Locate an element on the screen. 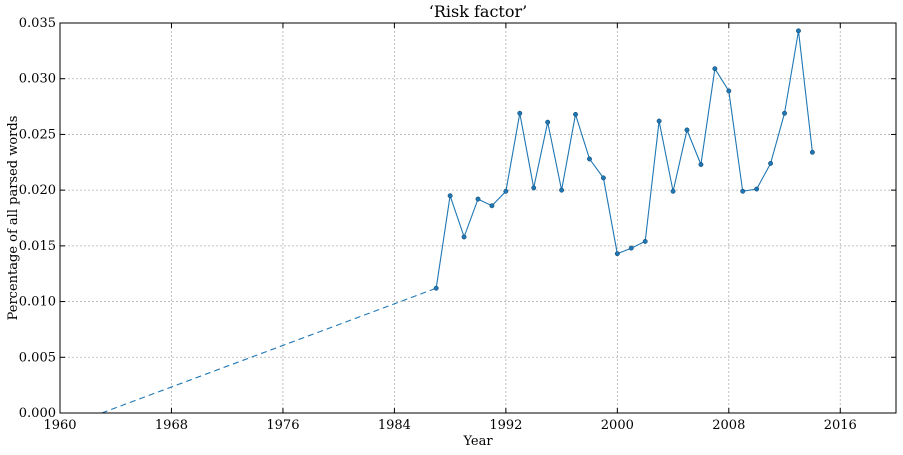 This screenshot has height=455, width=903. y-tick-label: 0.025 is located at coordinates (37, 134).